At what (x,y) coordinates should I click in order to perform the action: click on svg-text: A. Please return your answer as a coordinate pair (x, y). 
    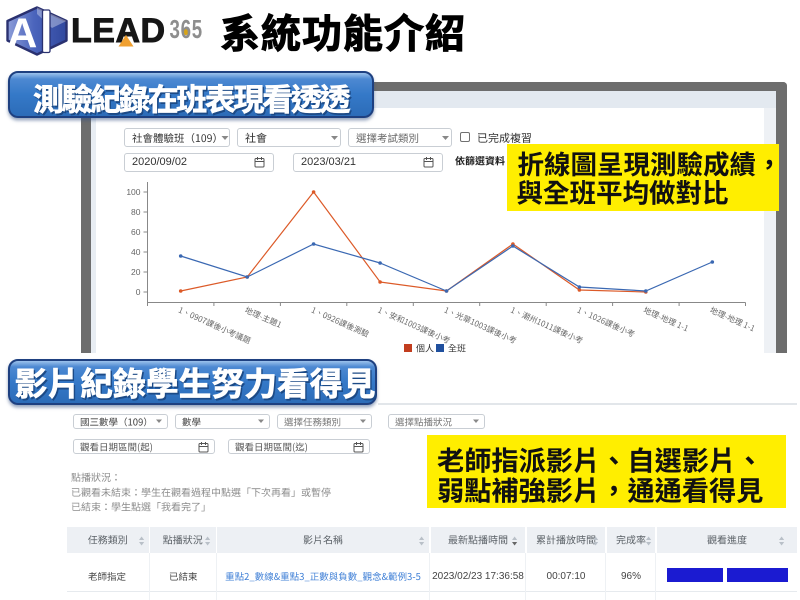
    Looking at the image, I should click on (22, 33).